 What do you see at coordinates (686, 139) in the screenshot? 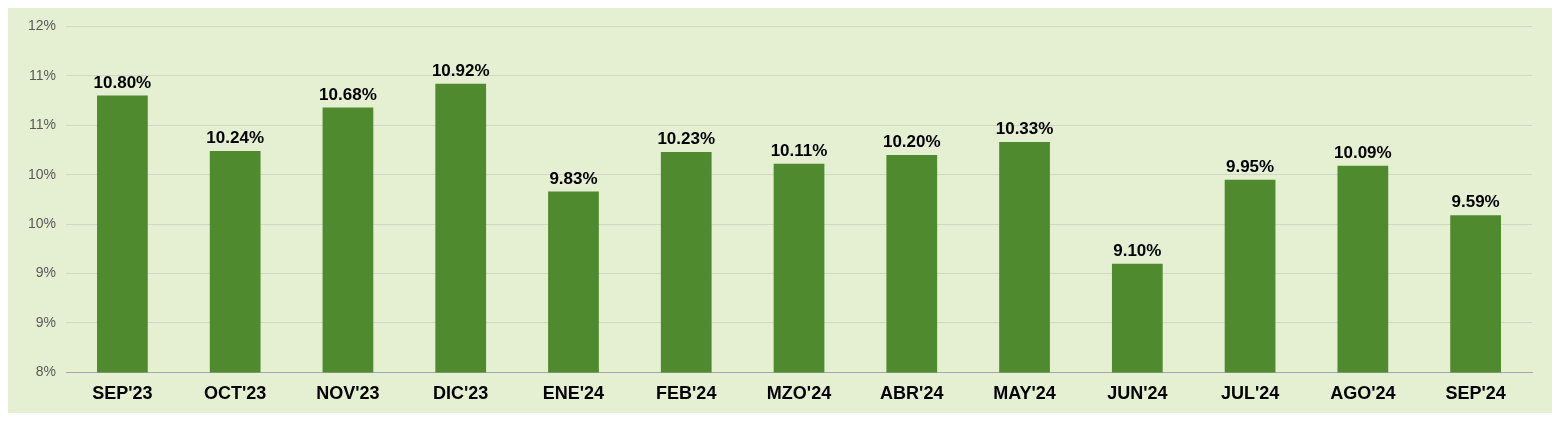
I see `data-label: 10.23%` at bounding box center [686, 139].